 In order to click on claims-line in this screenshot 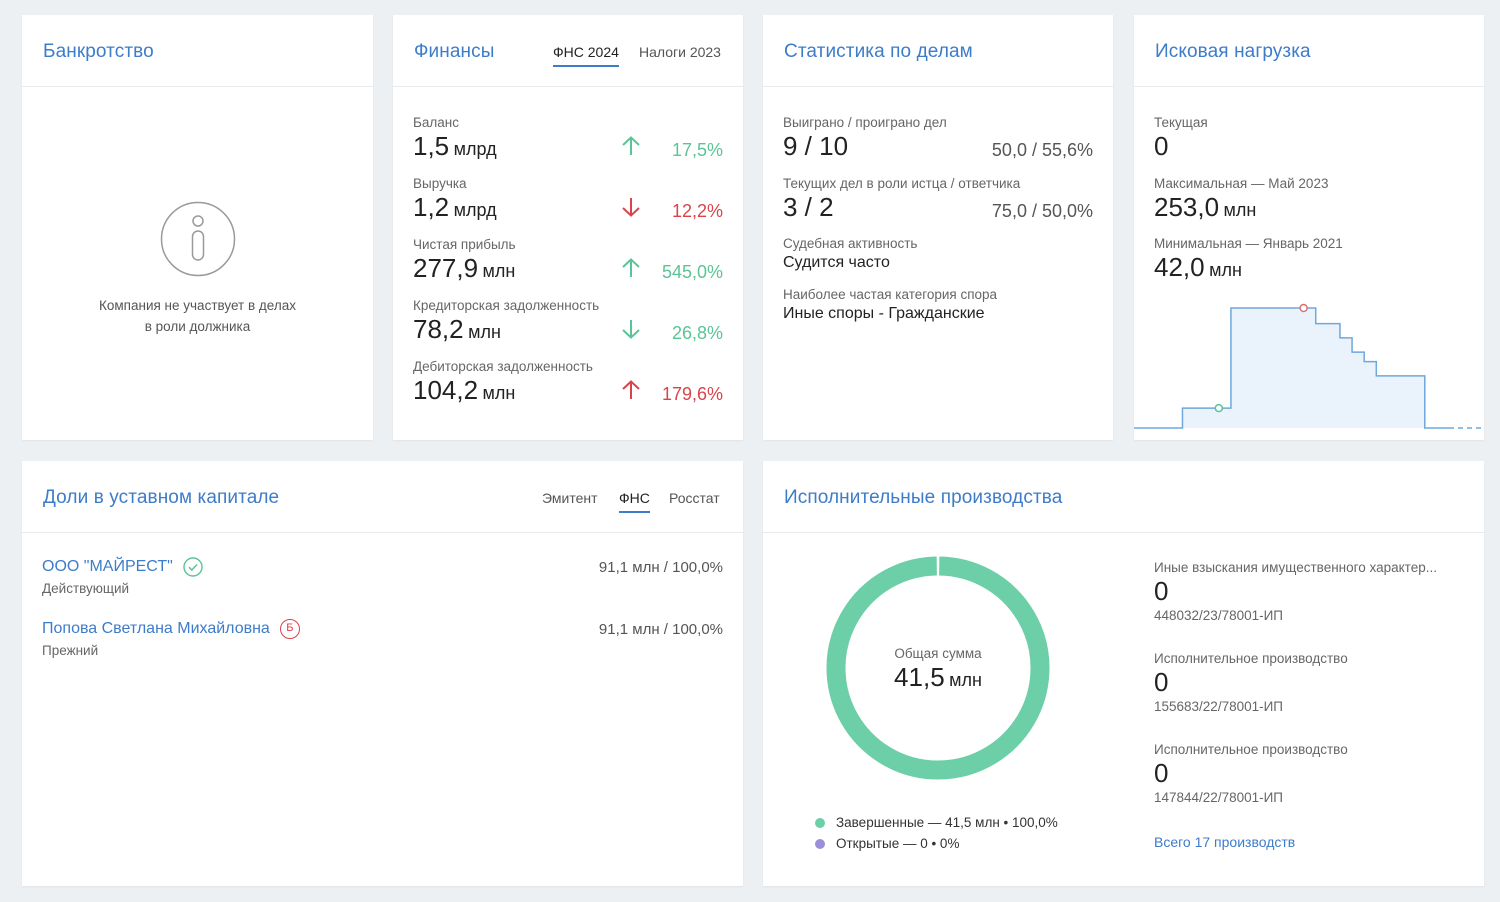, I will do `click(1291, 368)`.